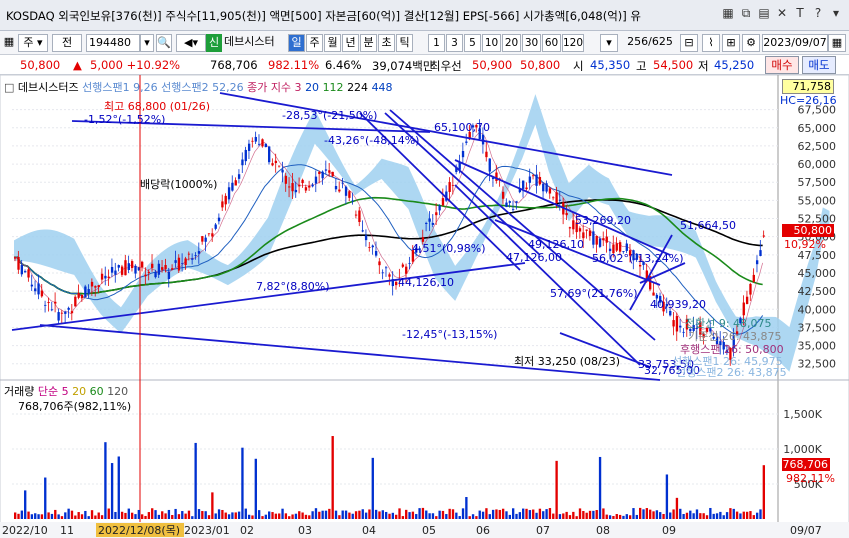  Describe the element at coordinates (368, 43) in the screenshot. I see `period-button-4: 분` at that location.